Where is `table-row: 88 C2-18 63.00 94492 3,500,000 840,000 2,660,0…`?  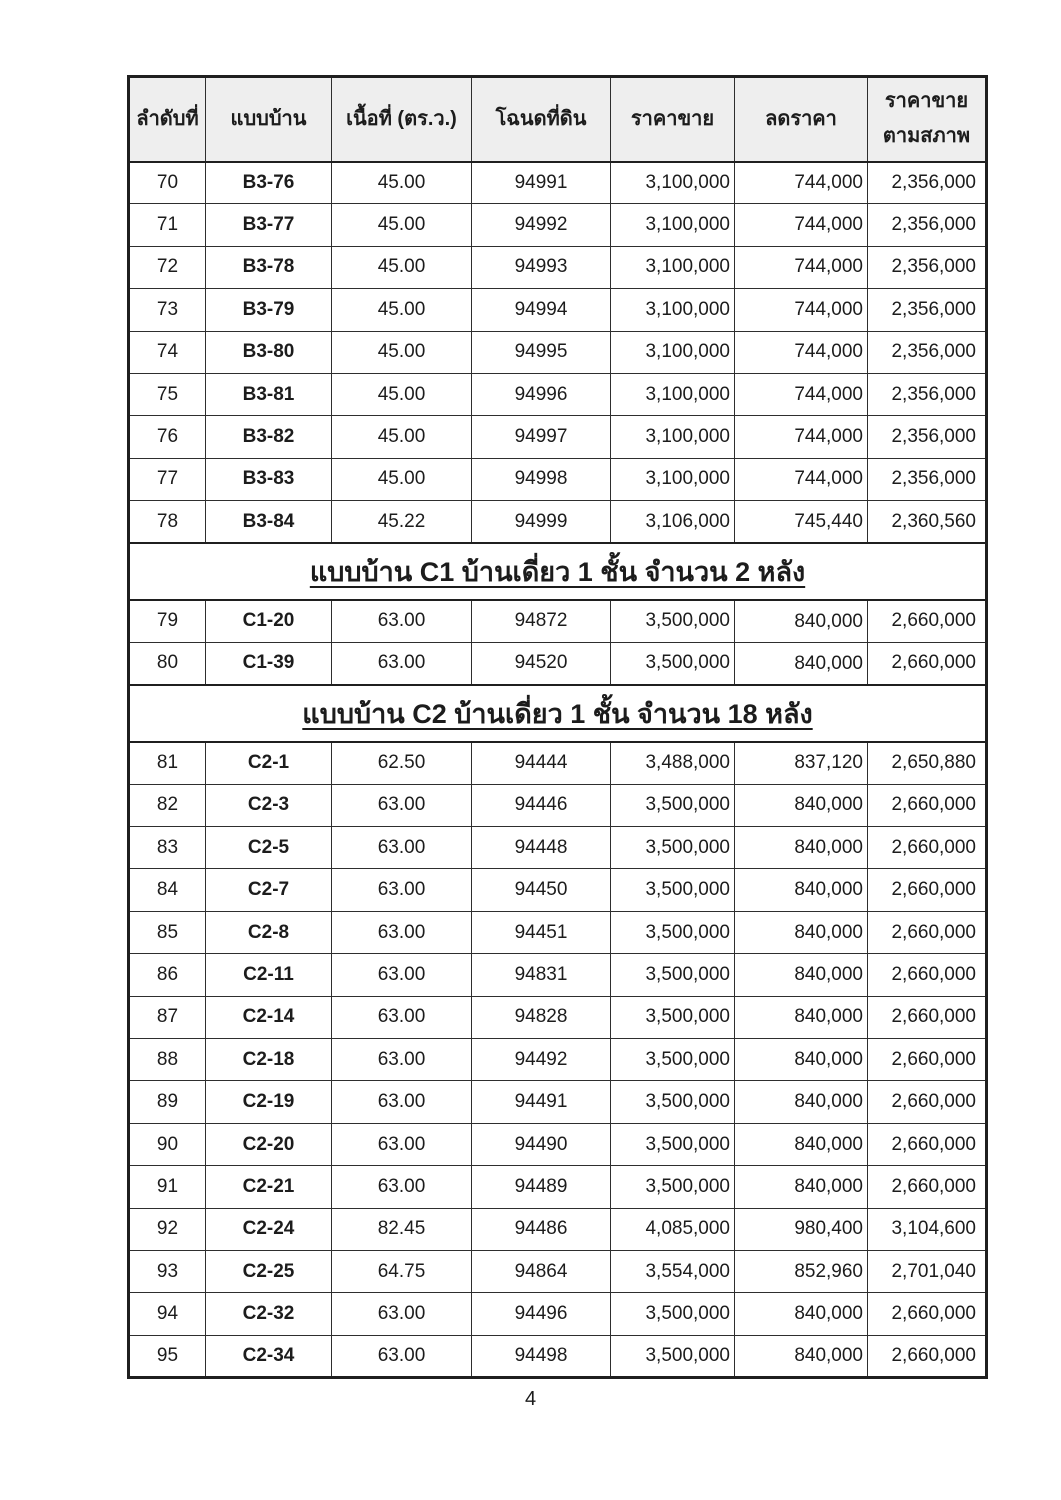
table-row: 88 C2-18 63.00 94492 3,500,000 840,000 2,660,0… is located at coordinates (557, 1060).